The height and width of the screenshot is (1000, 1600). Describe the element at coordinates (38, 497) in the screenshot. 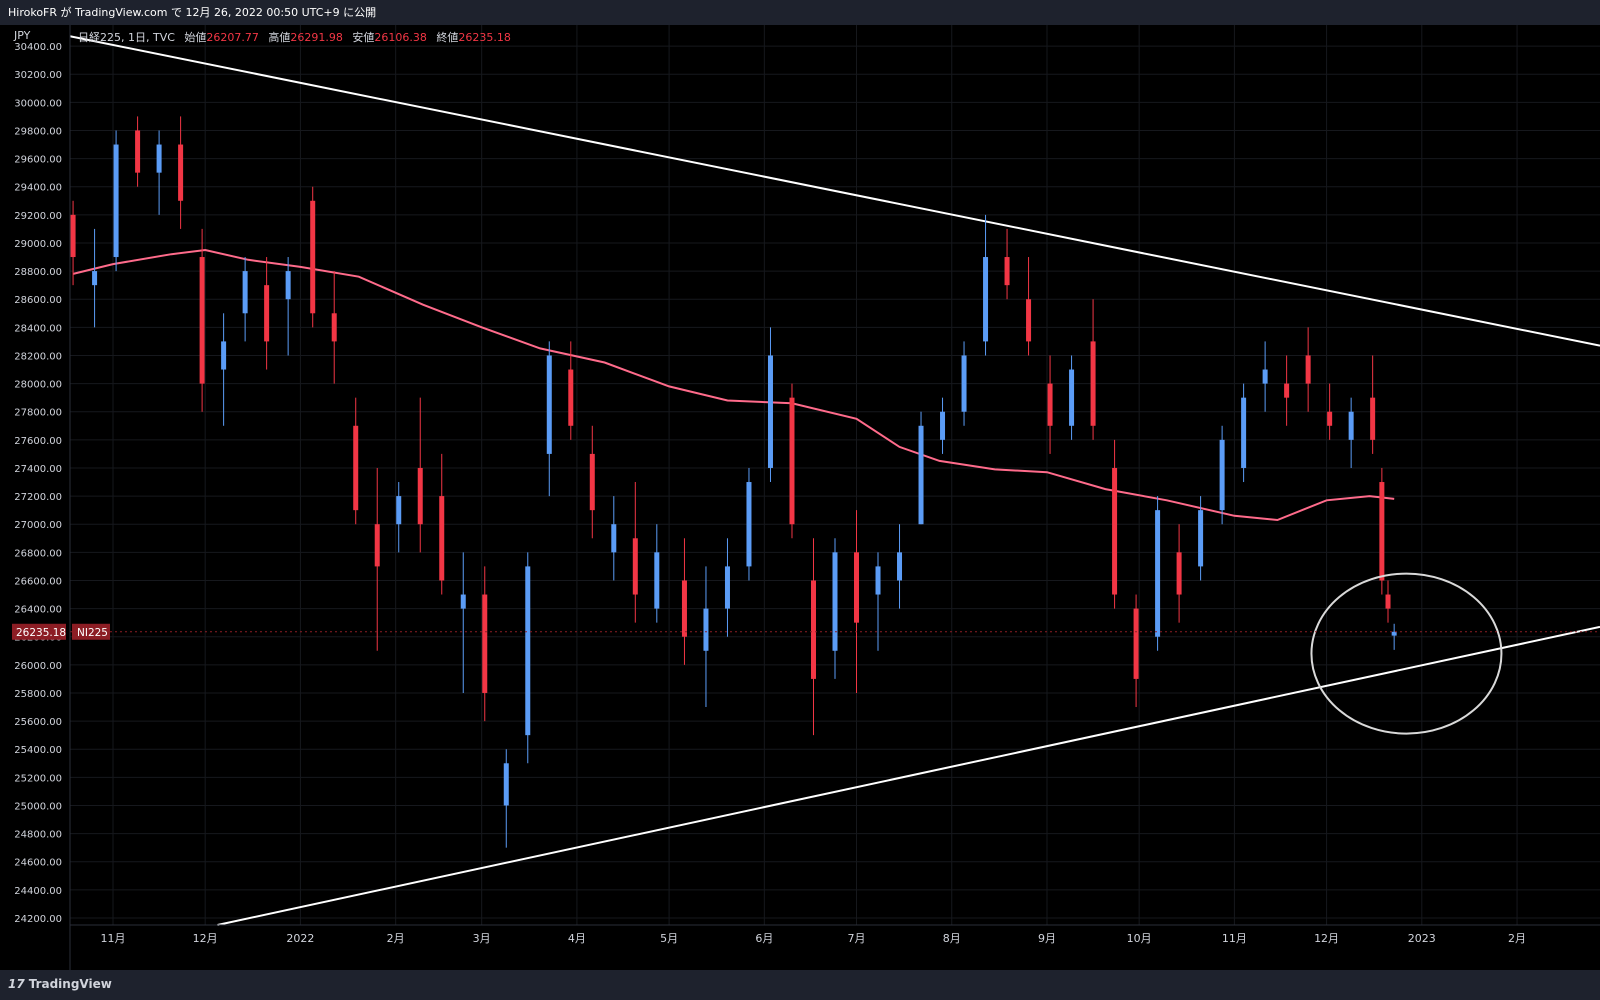

I see `y-tick-label: 27200.00` at that location.